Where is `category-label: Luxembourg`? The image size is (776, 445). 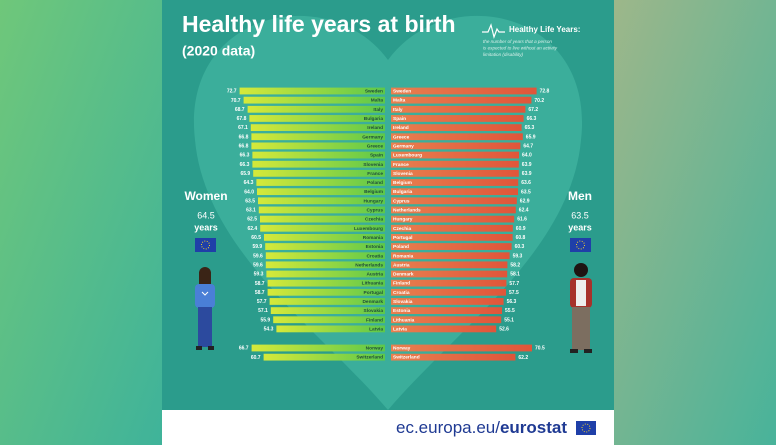
category-label: Luxembourg is located at coordinates (368, 229).